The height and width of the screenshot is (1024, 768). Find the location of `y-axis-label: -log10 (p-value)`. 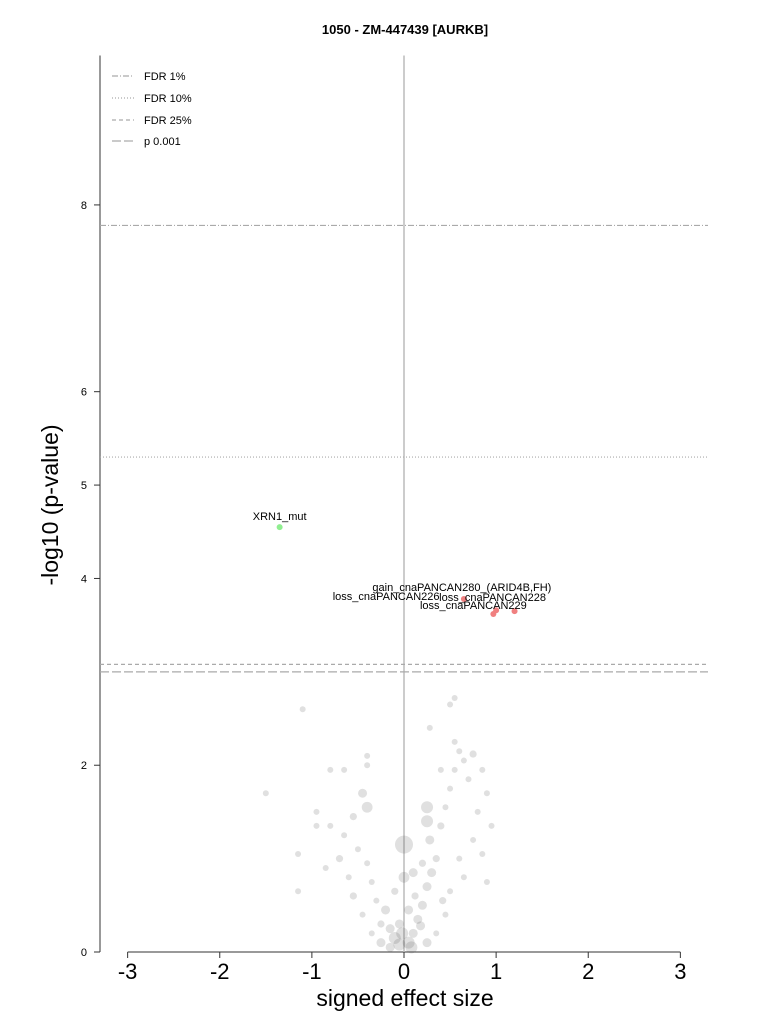

y-axis-label: -log10 (p-value) is located at coordinates (50, 504).